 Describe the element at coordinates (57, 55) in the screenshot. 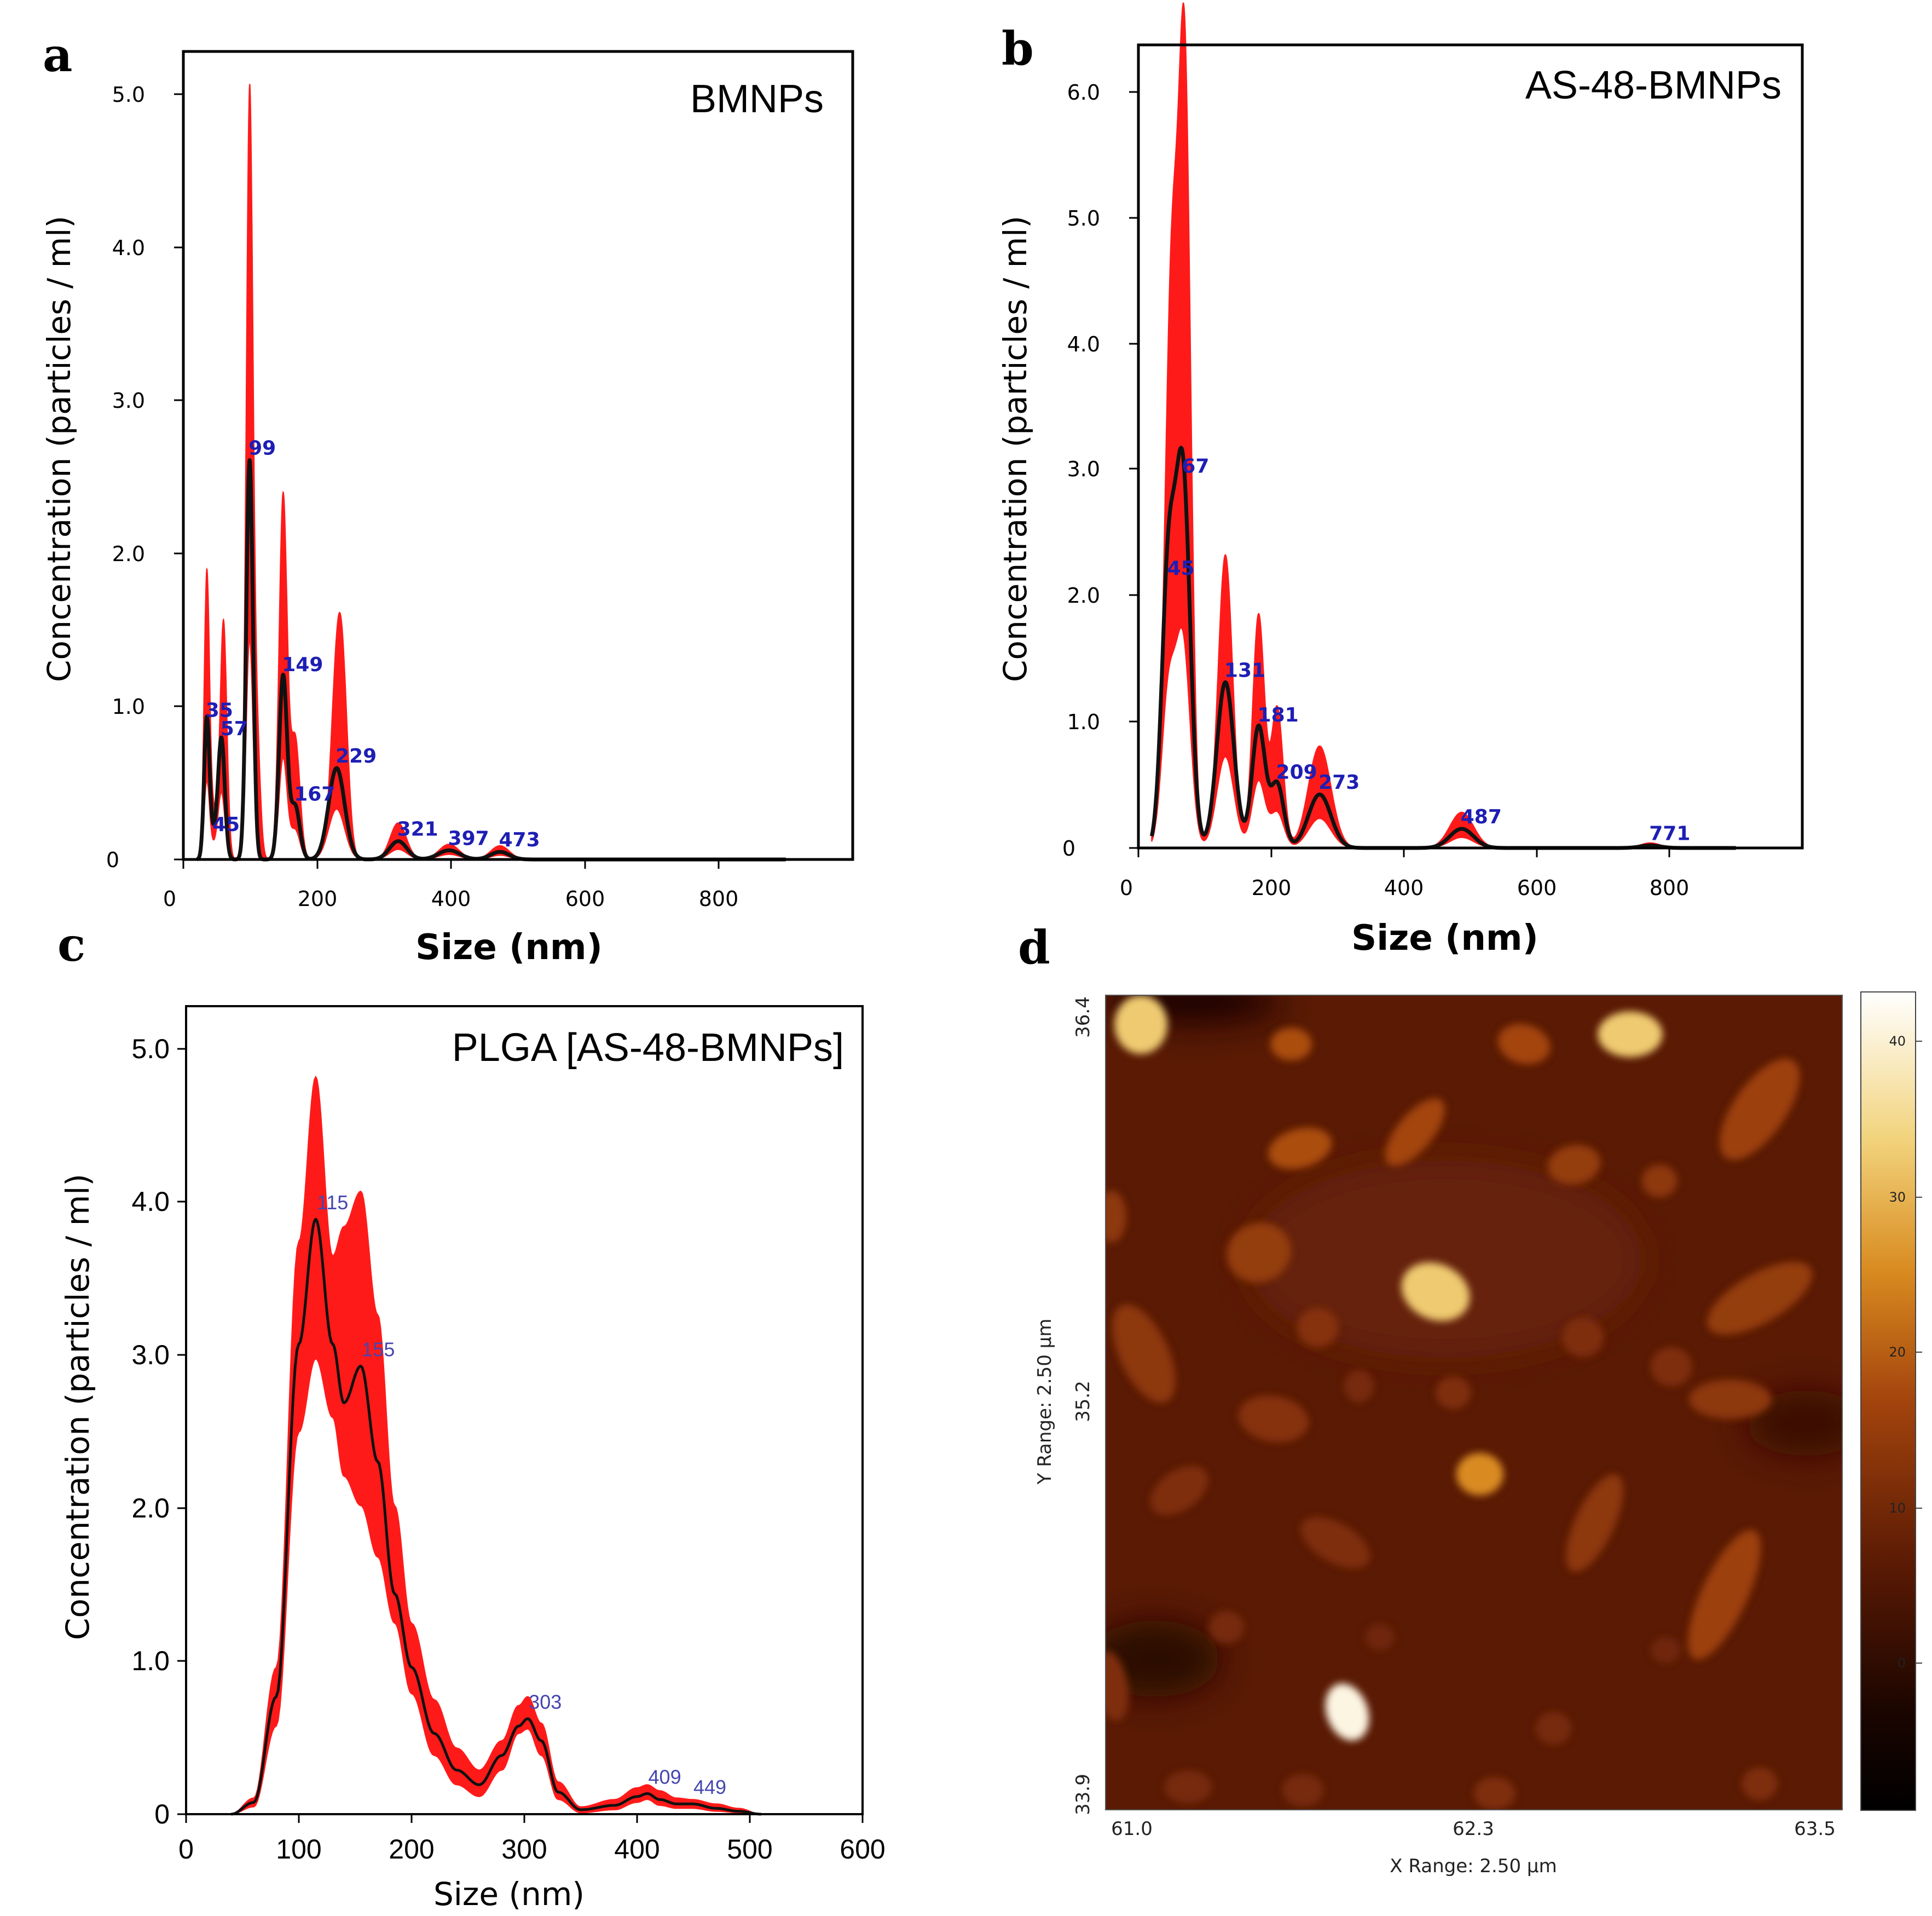

I see `panel-a-label: a` at that location.